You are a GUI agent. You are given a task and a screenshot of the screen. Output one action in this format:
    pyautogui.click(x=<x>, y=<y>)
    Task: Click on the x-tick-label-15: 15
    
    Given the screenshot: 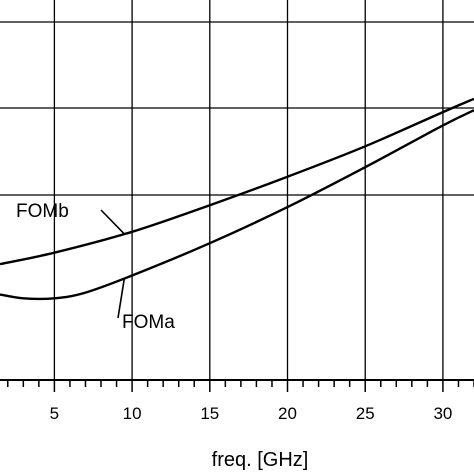 What is the action you would take?
    pyautogui.click(x=209, y=413)
    